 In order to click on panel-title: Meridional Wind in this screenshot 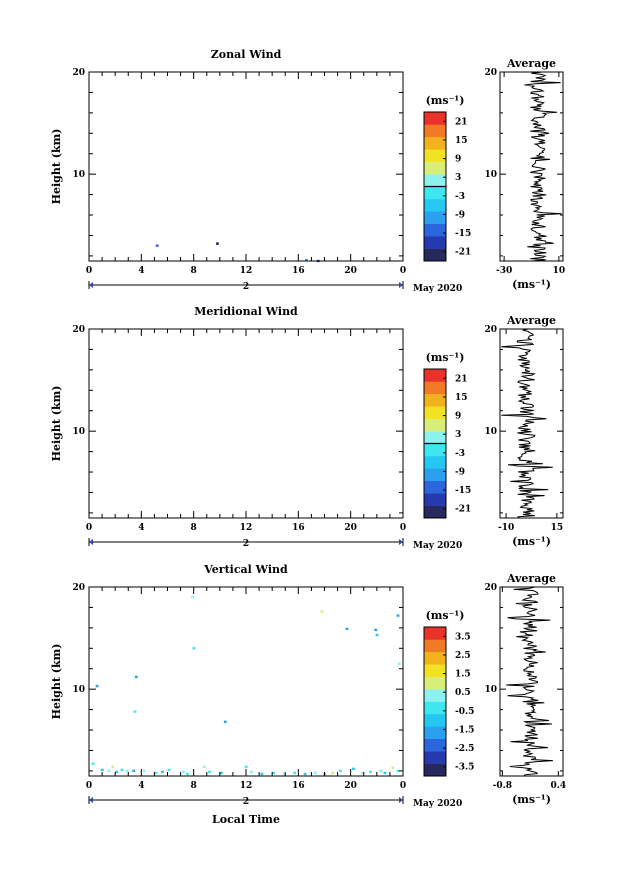, I will do `click(246, 311)`.